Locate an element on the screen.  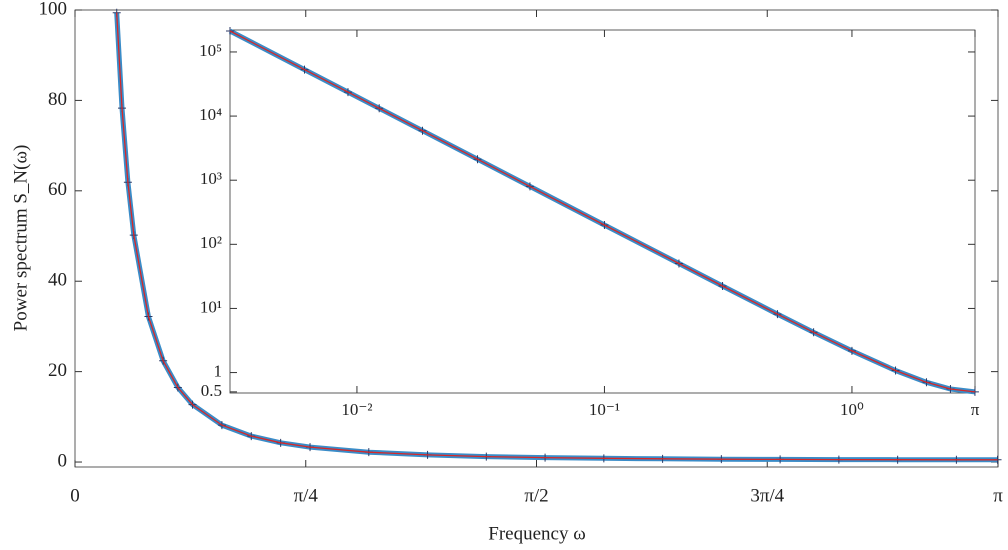
x-tick-label: 10⁻² is located at coordinates (356, 409).